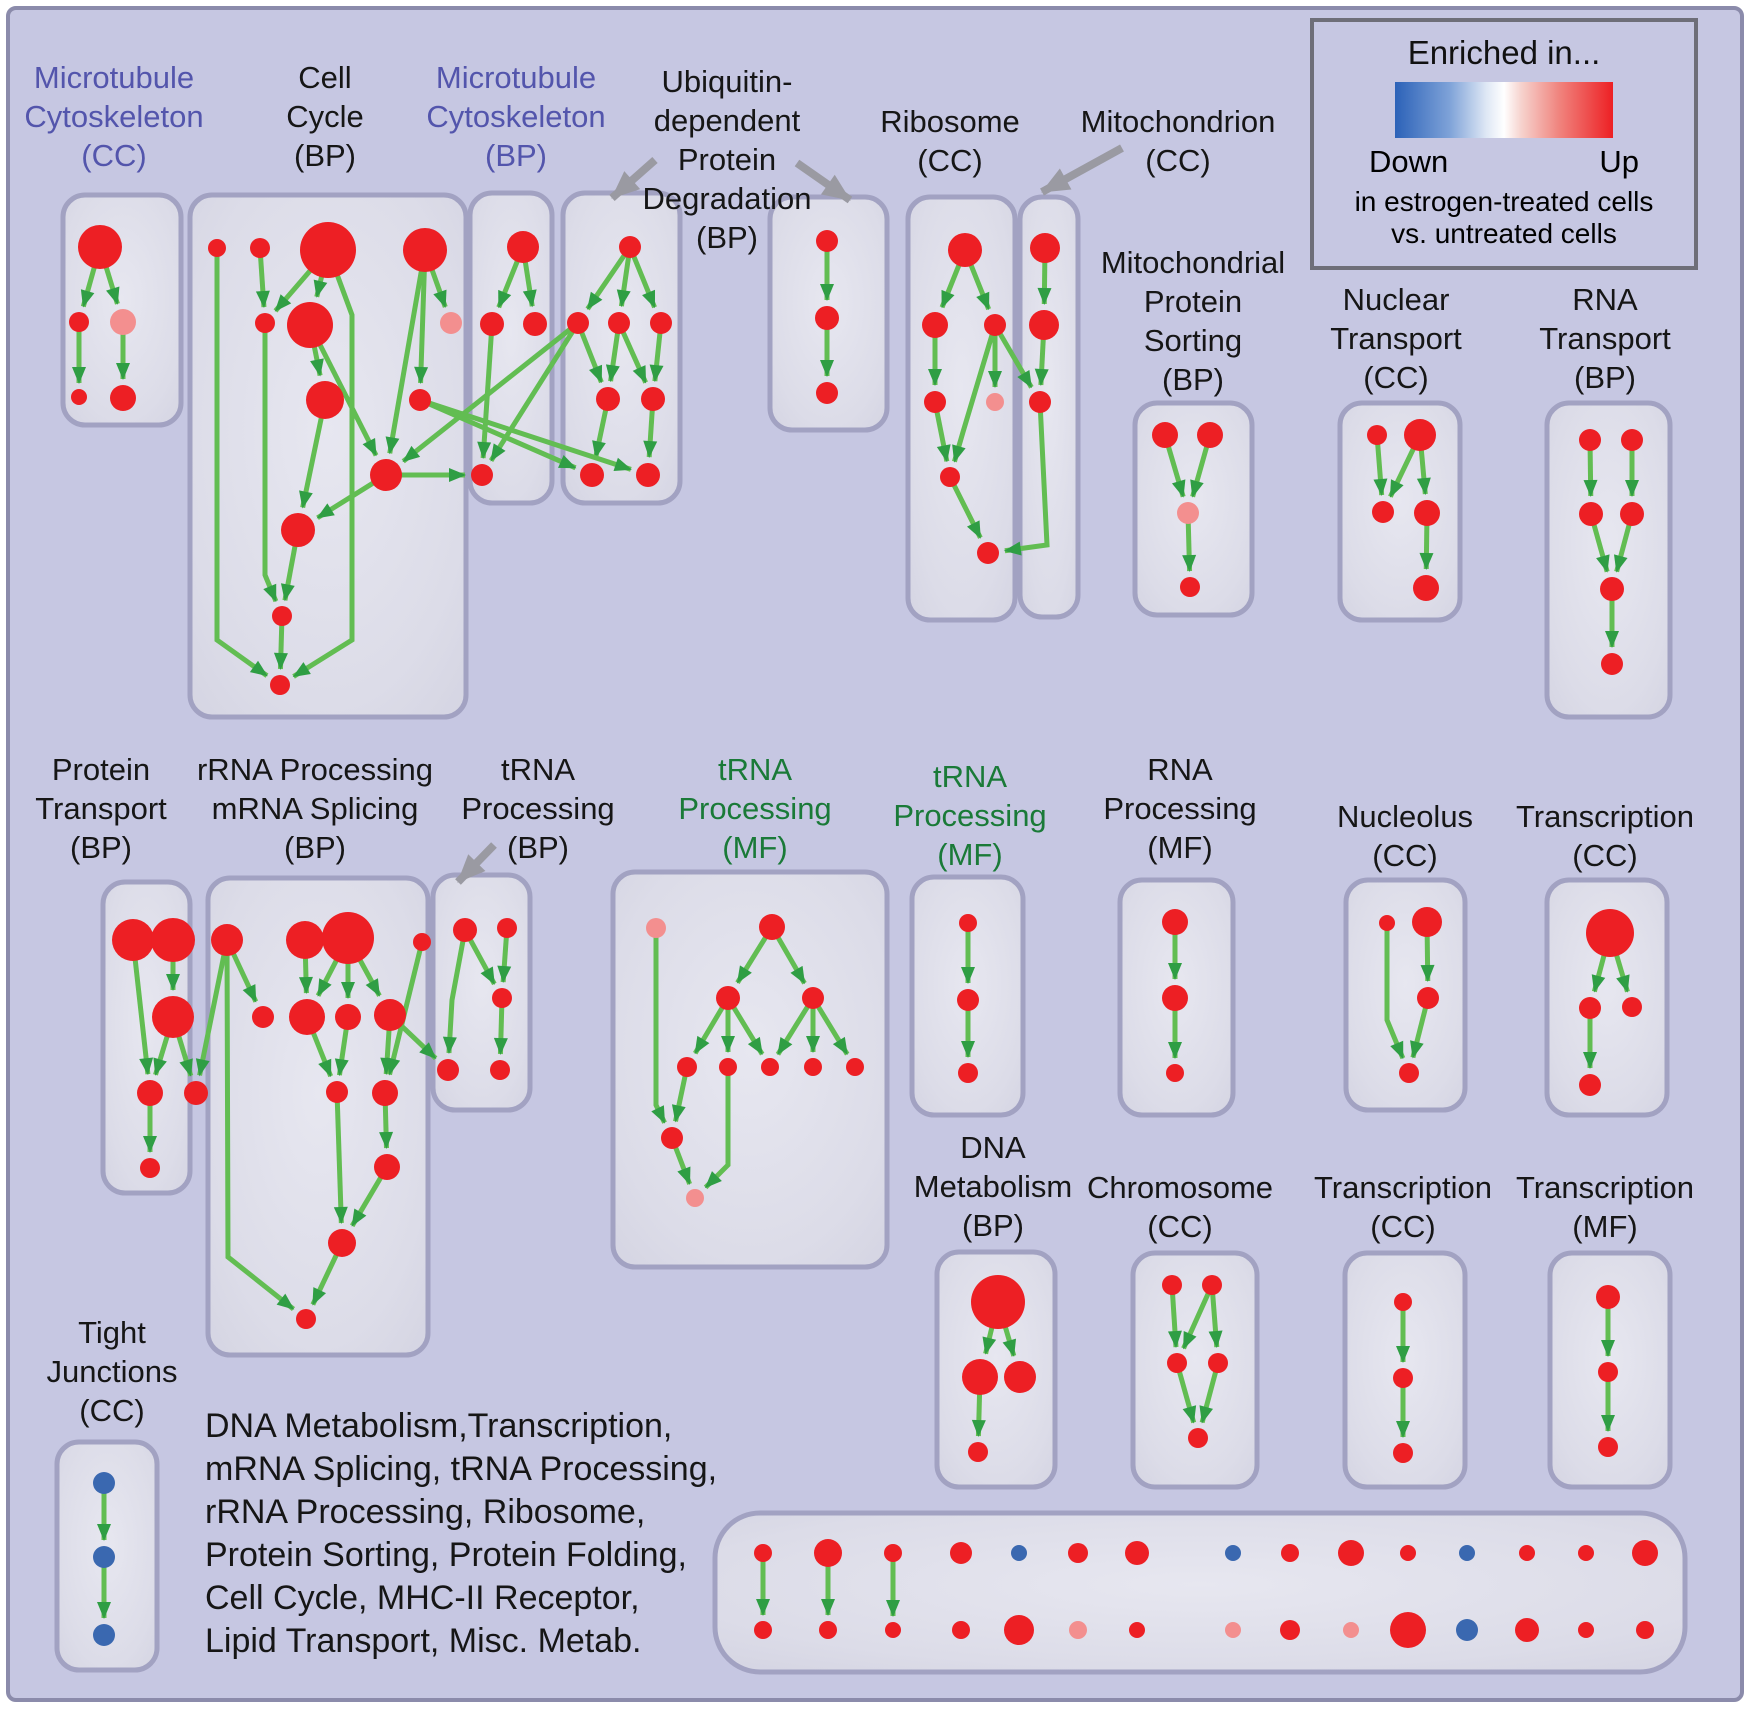 The width and height of the screenshot is (1750, 1715). I want to click on go-term-node-rt-t6, so click(1612, 664).